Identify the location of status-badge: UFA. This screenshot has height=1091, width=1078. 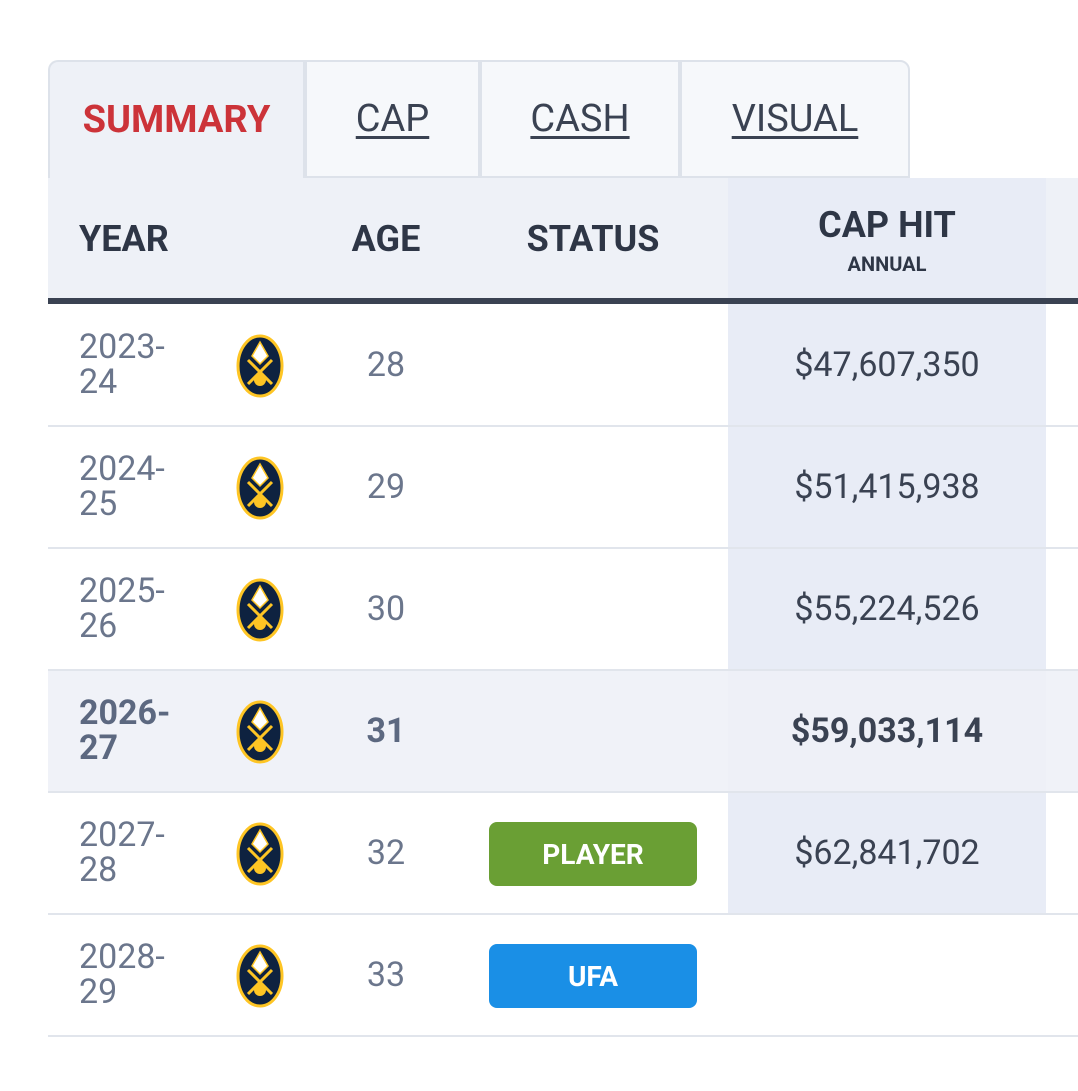
(593, 976).